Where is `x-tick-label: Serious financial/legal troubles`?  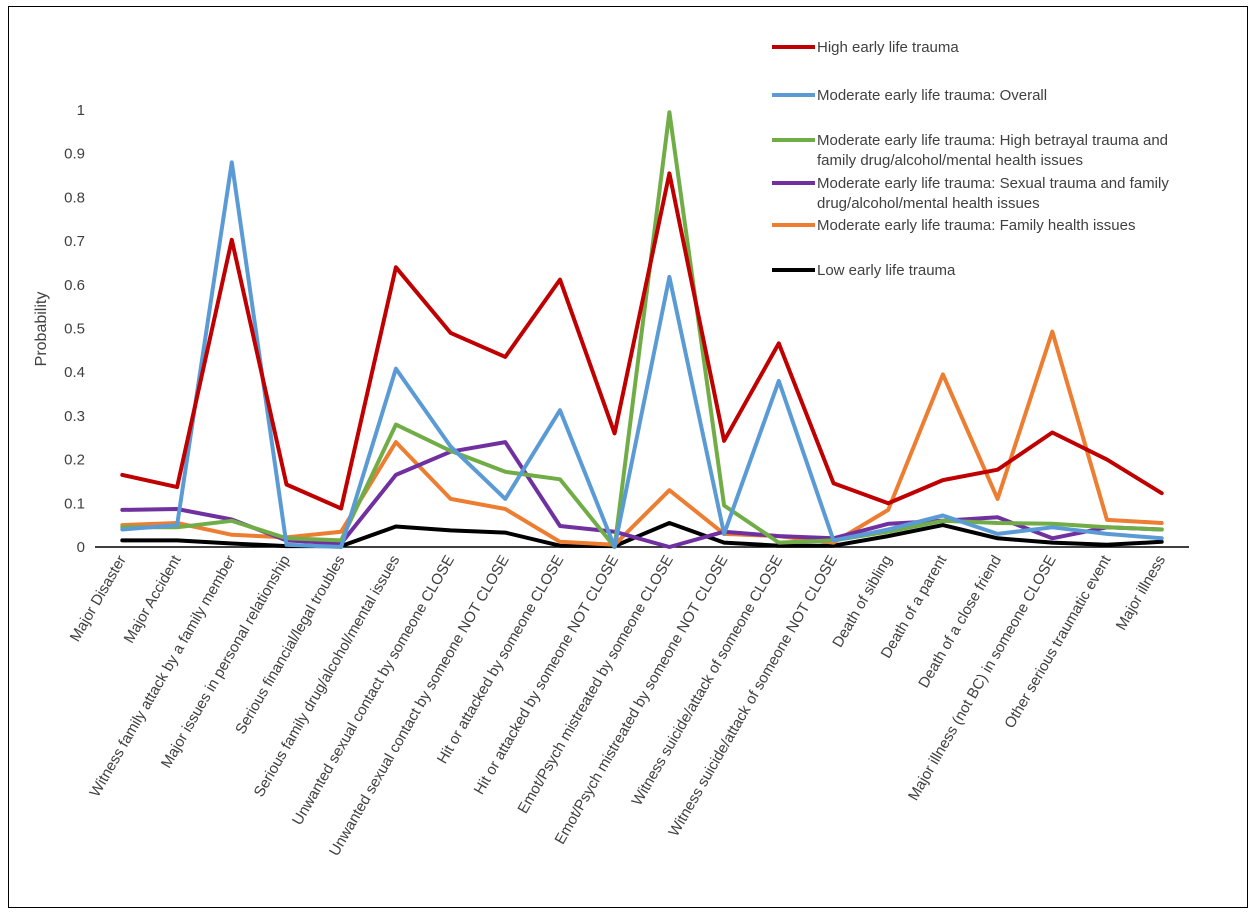
x-tick-label: Serious financial/legal troubles is located at coordinates (290, 645).